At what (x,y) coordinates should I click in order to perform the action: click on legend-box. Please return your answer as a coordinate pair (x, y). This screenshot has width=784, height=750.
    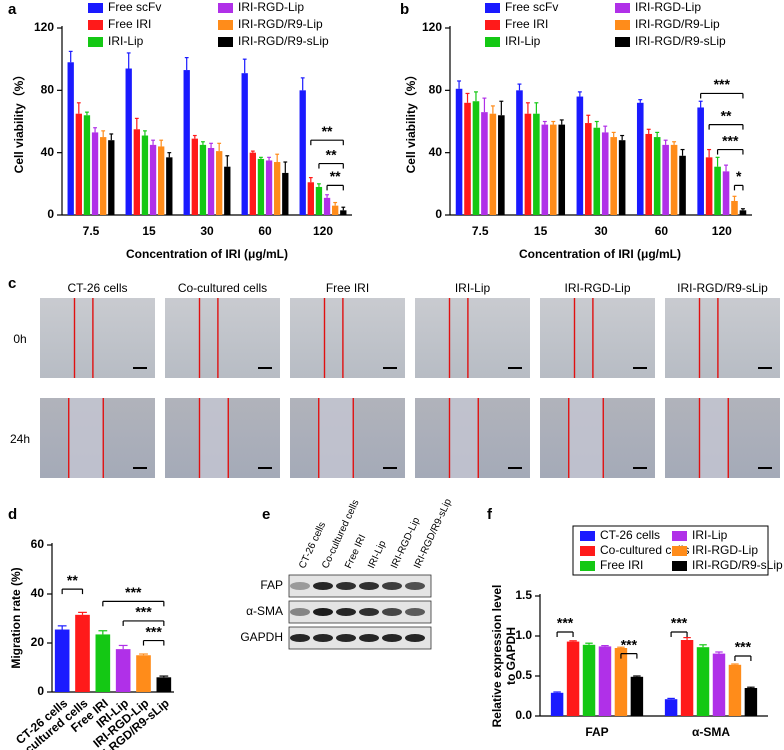
    Looking at the image, I should click on (670, 550).